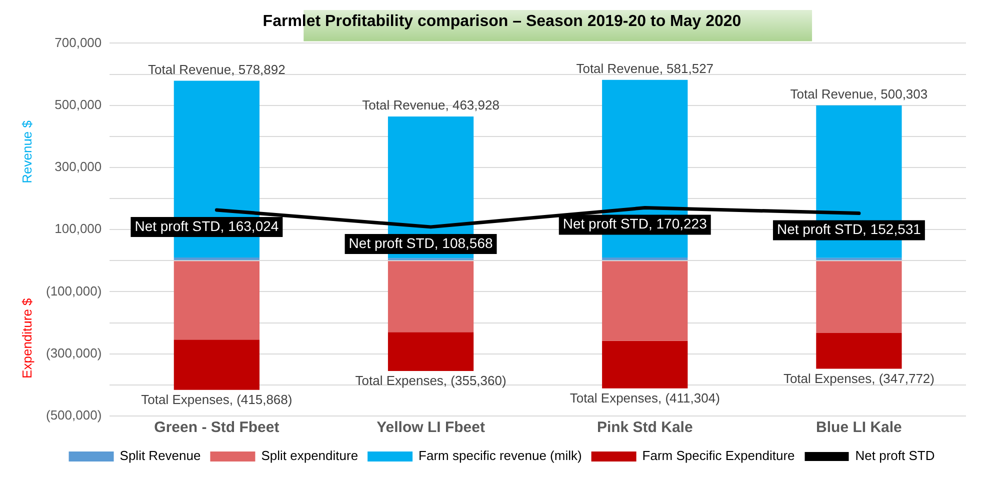  Describe the element at coordinates (849, 229) in the screenshot. I see `data-label: Net proft STD, 152,531` at that location.